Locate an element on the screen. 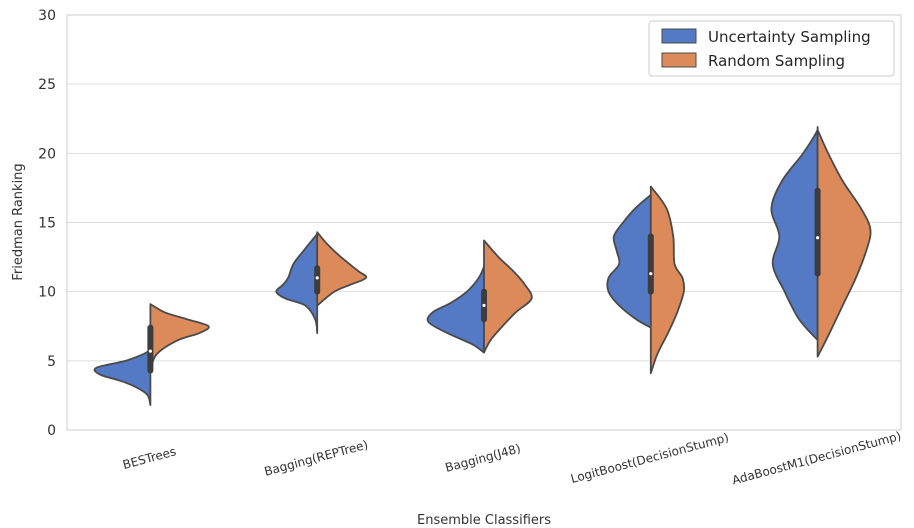 The image size is (914, 528). y-tick-labels: 0 5 10 15 20 25 30 is located at coordinates (47, 223).